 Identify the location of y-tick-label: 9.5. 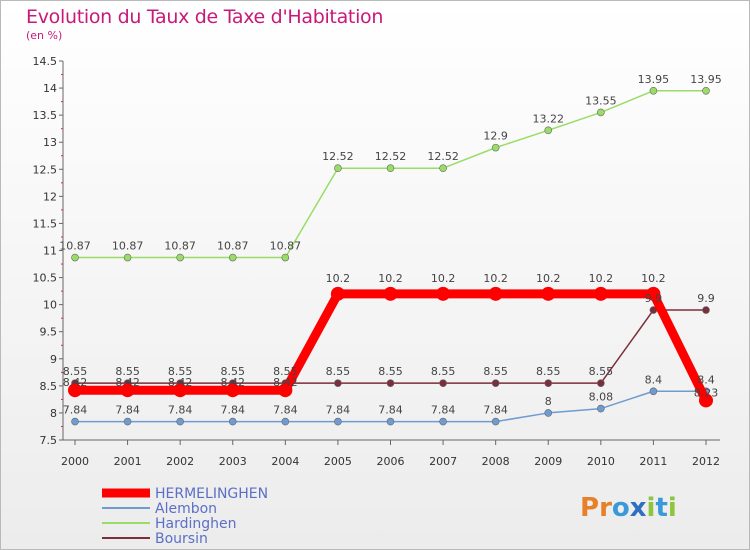
(49, 332).